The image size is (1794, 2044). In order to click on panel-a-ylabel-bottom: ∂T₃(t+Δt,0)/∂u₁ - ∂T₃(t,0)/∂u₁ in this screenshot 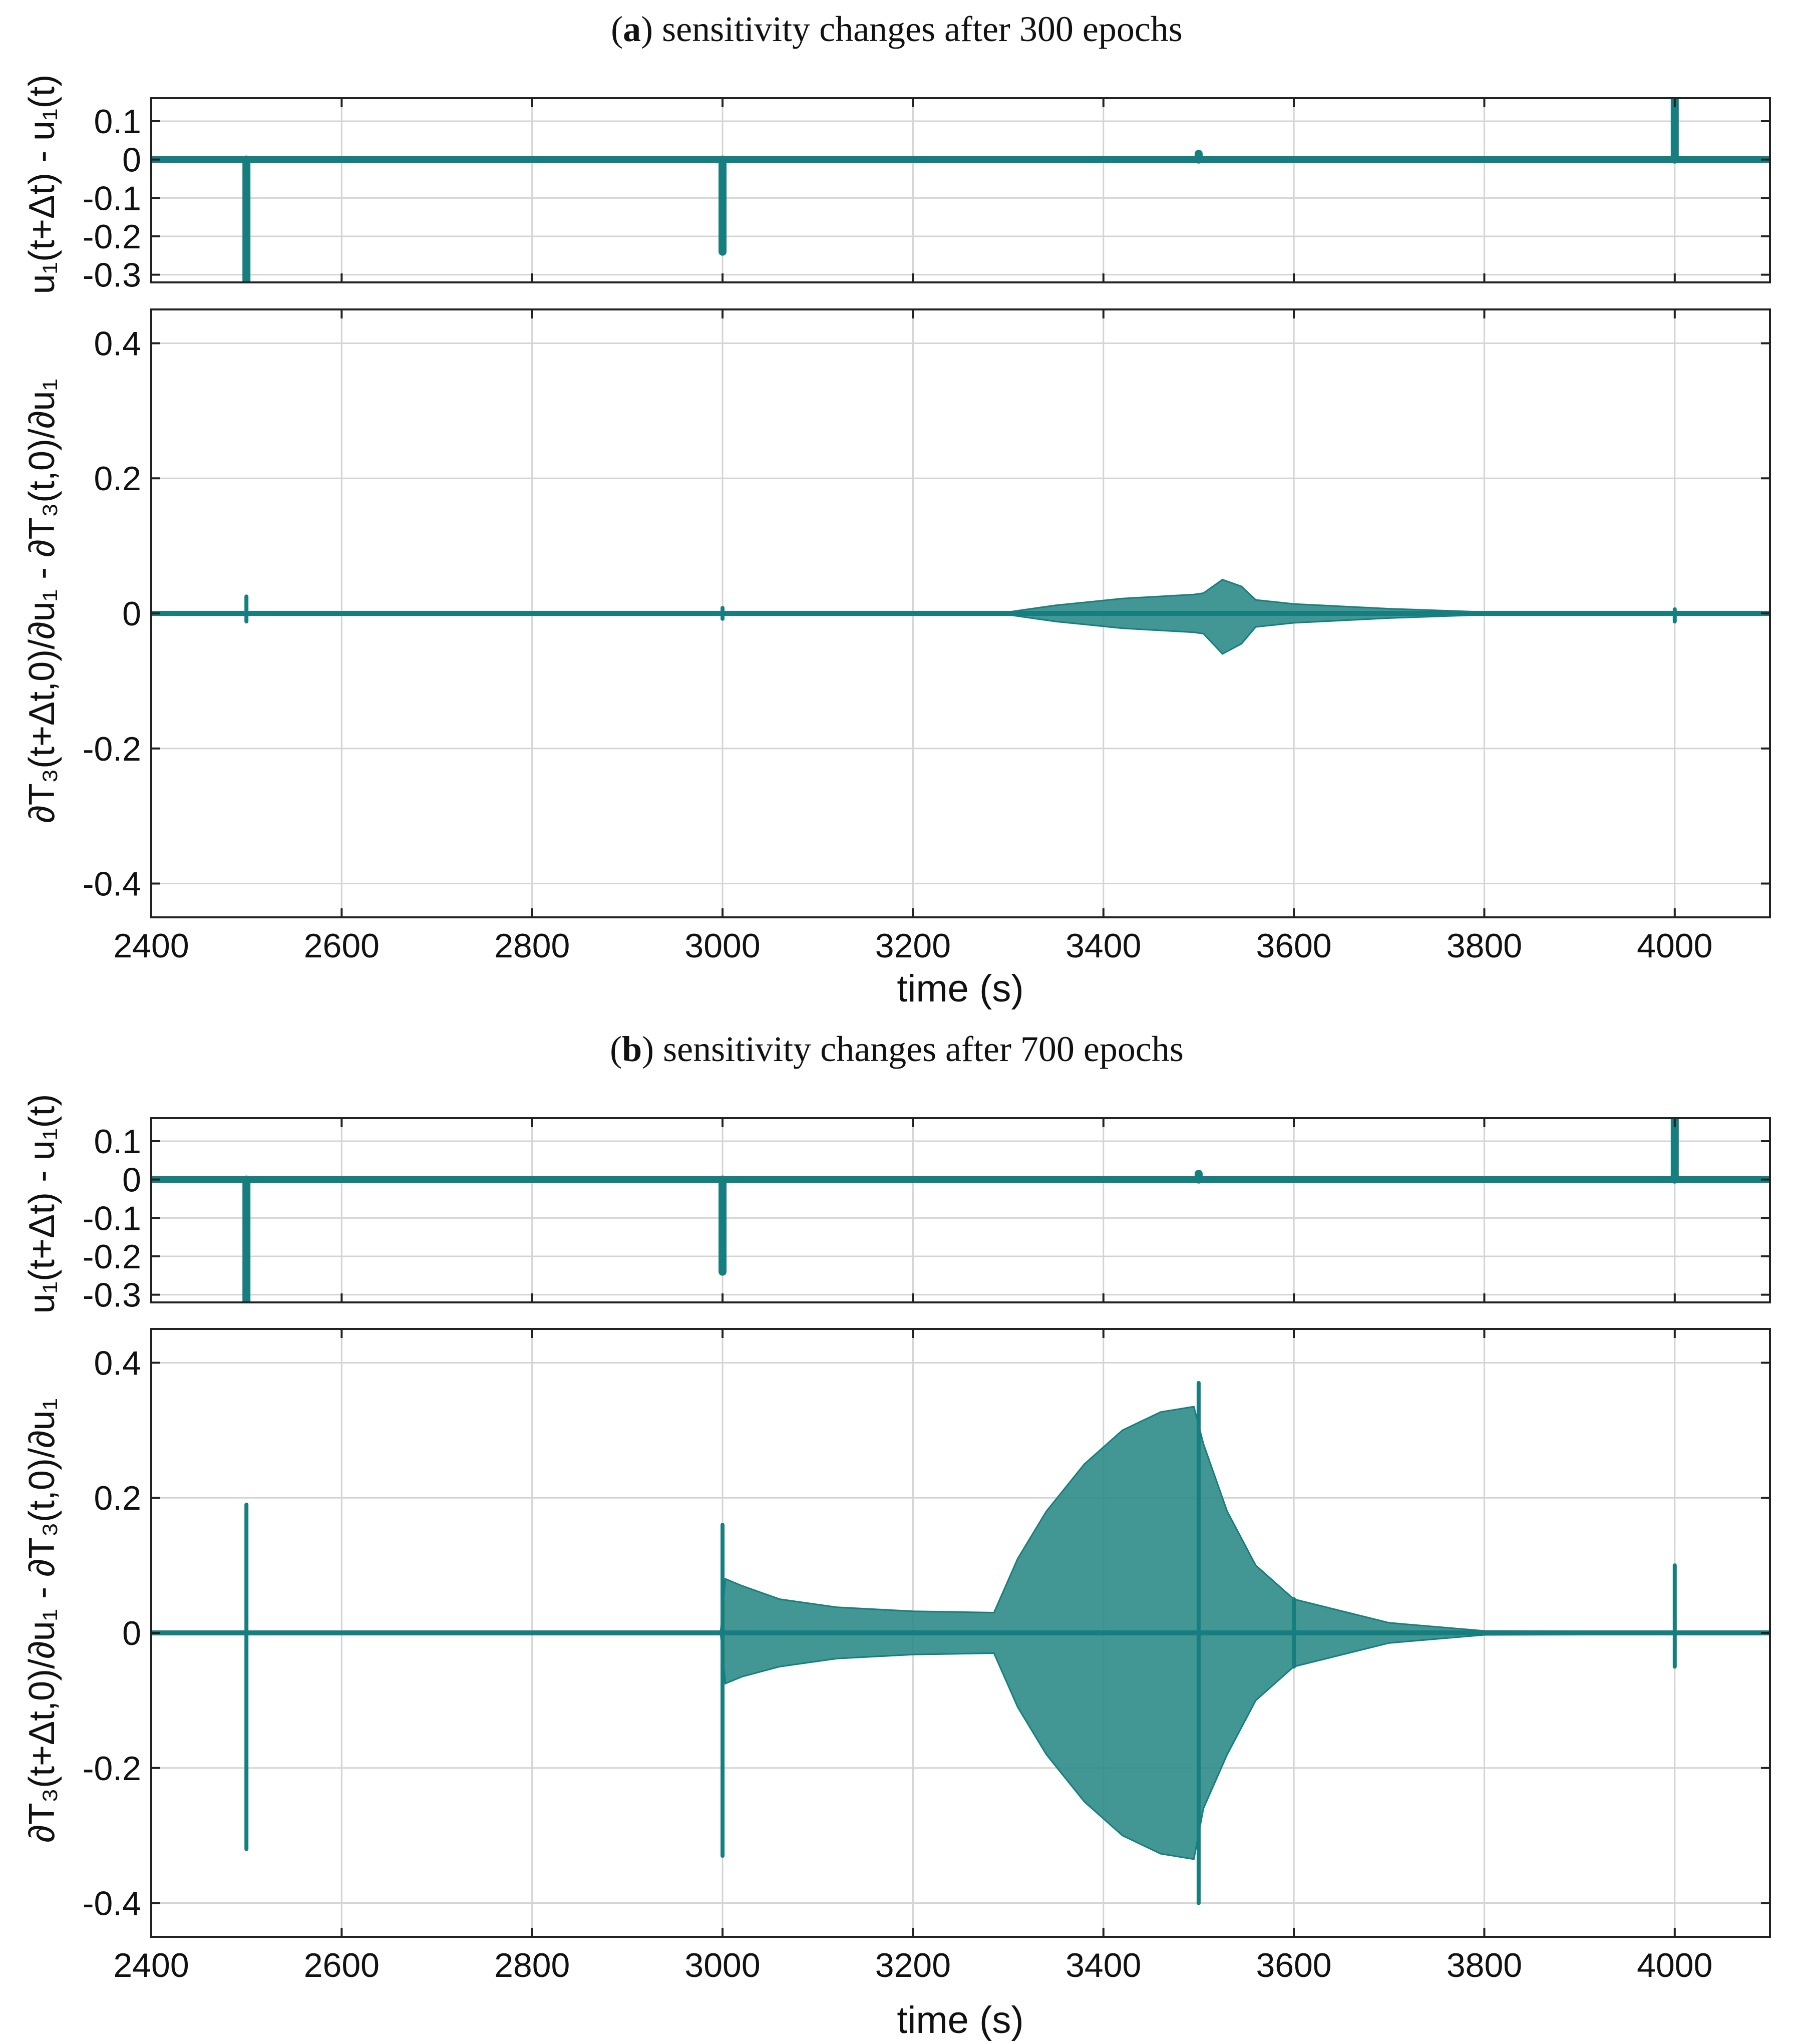, I will do `click(42, 601)`.